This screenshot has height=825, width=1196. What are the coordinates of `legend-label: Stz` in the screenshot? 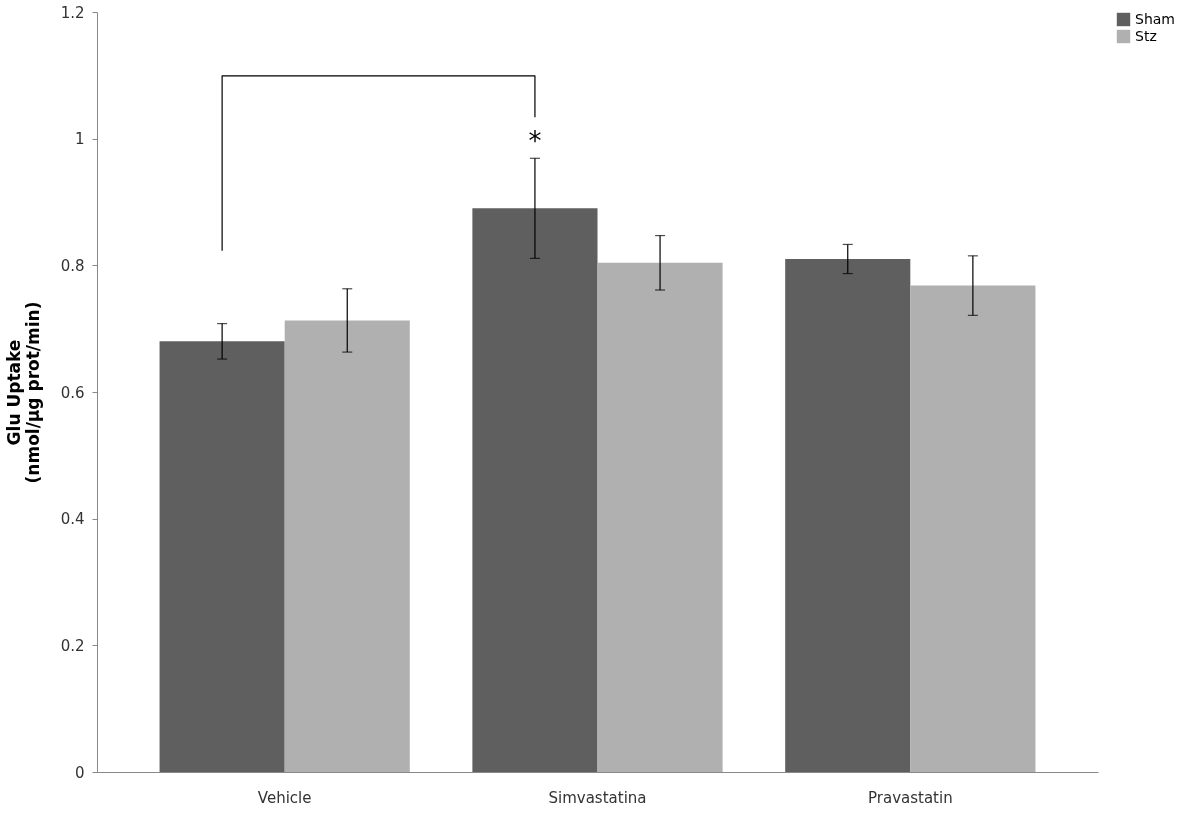 It's located at (1146, 35).